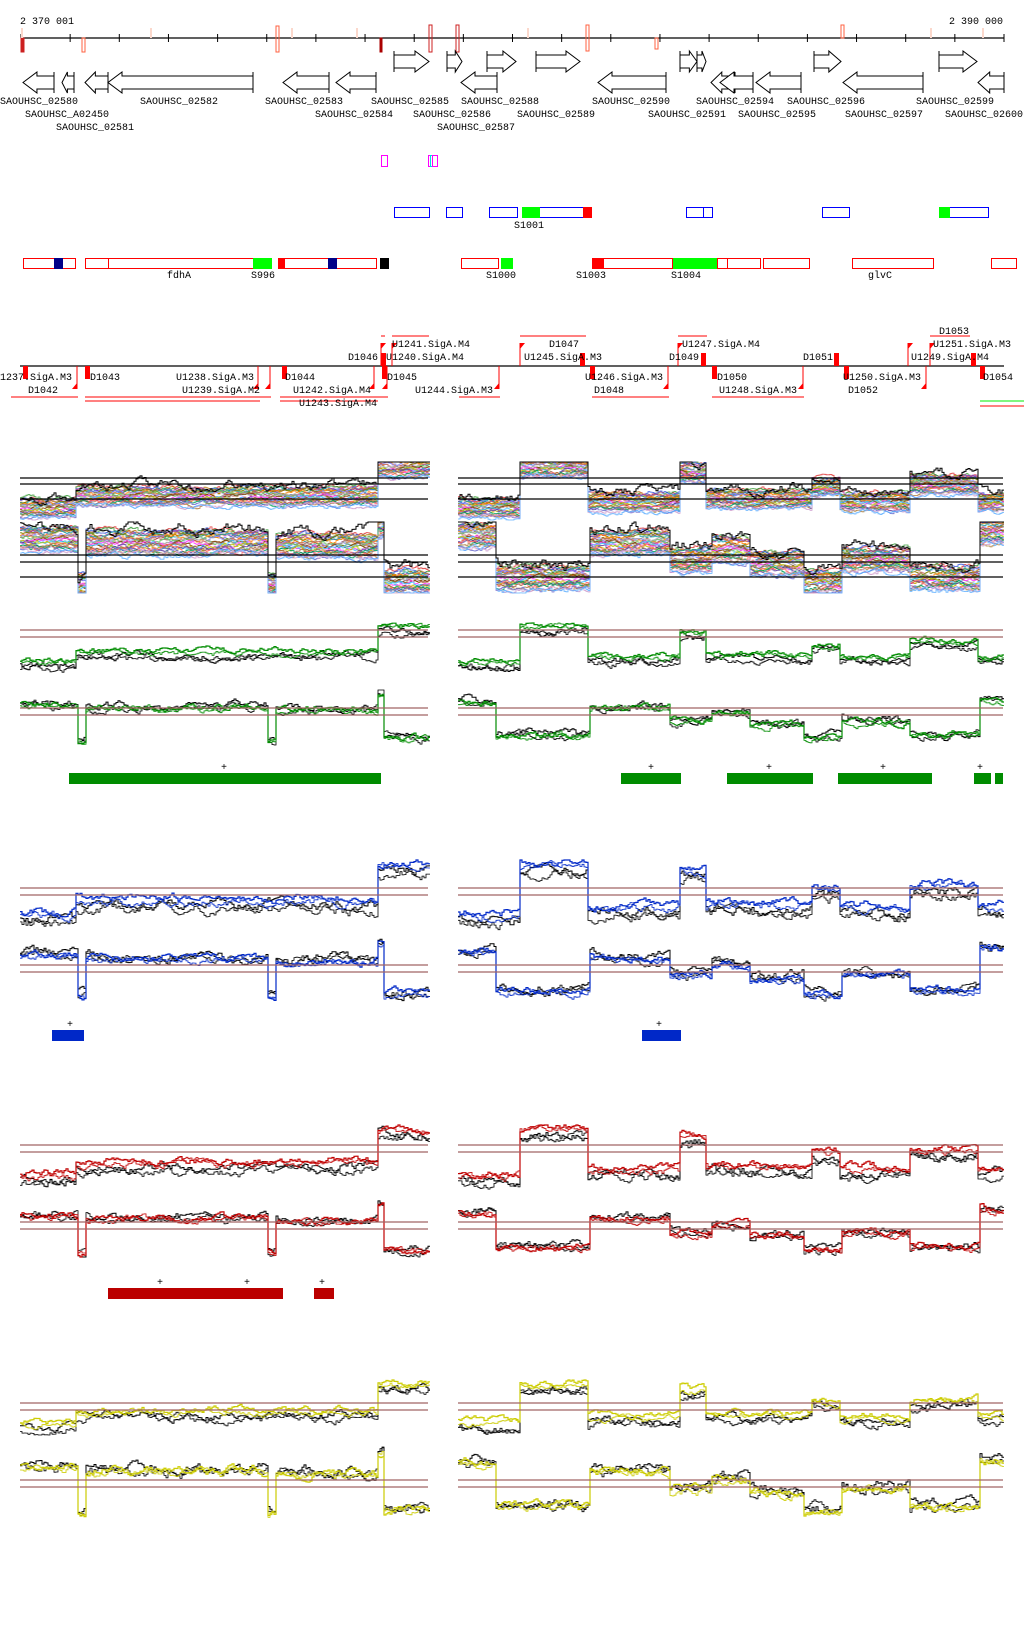 The width and height of the screenshot is (1024, 1640). Describe the element at coordinates (624, 378) in the screenshot. I see `promoter-label: U1246.SigA.M3` at that location.